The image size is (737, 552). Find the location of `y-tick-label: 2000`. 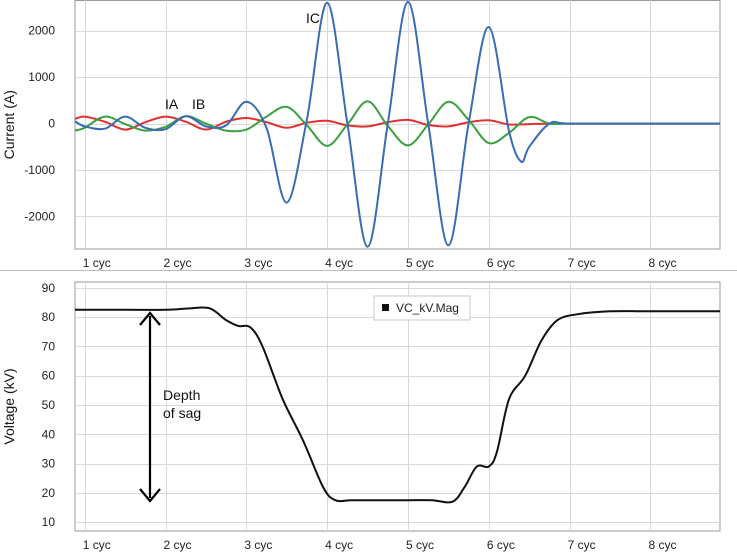

y-tick-label: 2000 is located at coordinates (41, 31).